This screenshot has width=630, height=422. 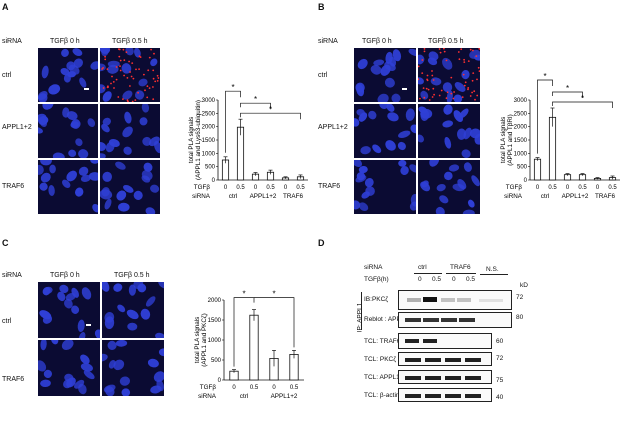 I want to click on col-header-b-05h: TGFβ 0.5 h, so click(x=446, y=41).